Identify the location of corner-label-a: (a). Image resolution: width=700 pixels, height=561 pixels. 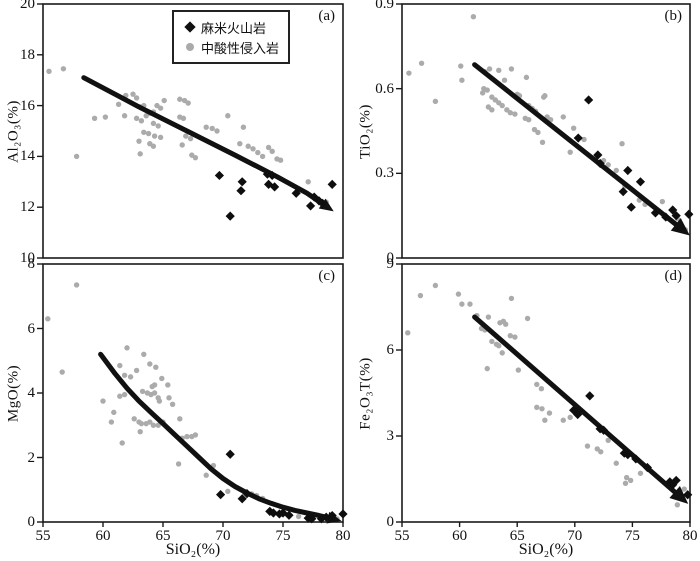
(326, 16).